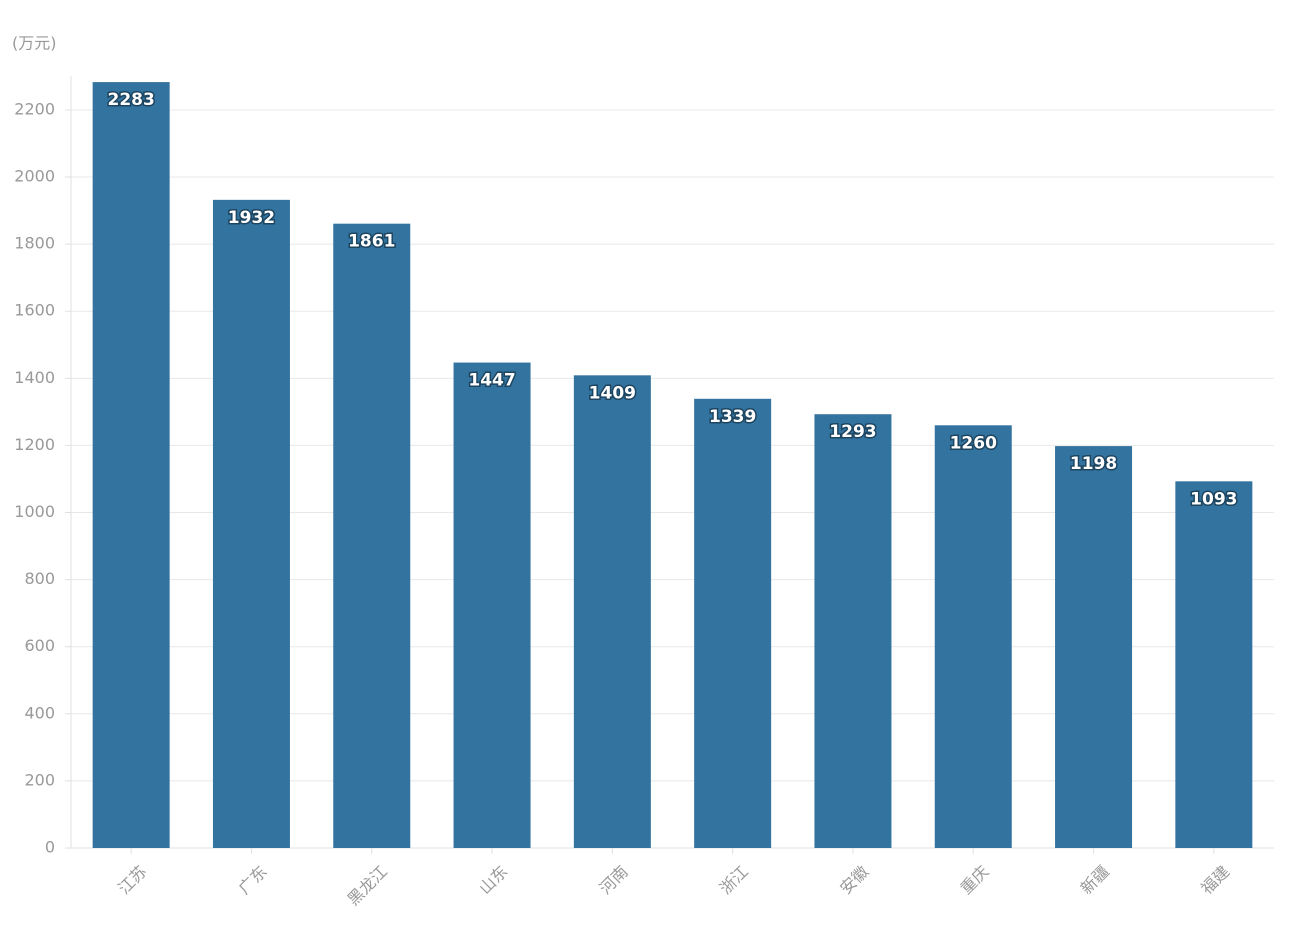 This screenshot has width=1306, height=939. Describe the element at coordinates (1215, 880) in the screenshot. I see `x-tick-label: 福建` at that location.